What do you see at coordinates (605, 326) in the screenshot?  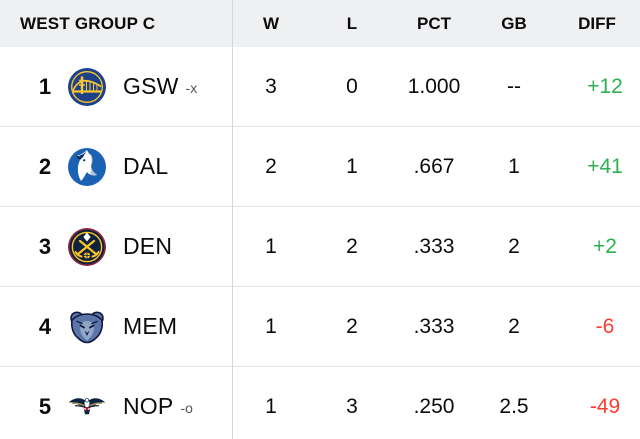 I see `diff-value: -6` at bounding box center [605, 326].